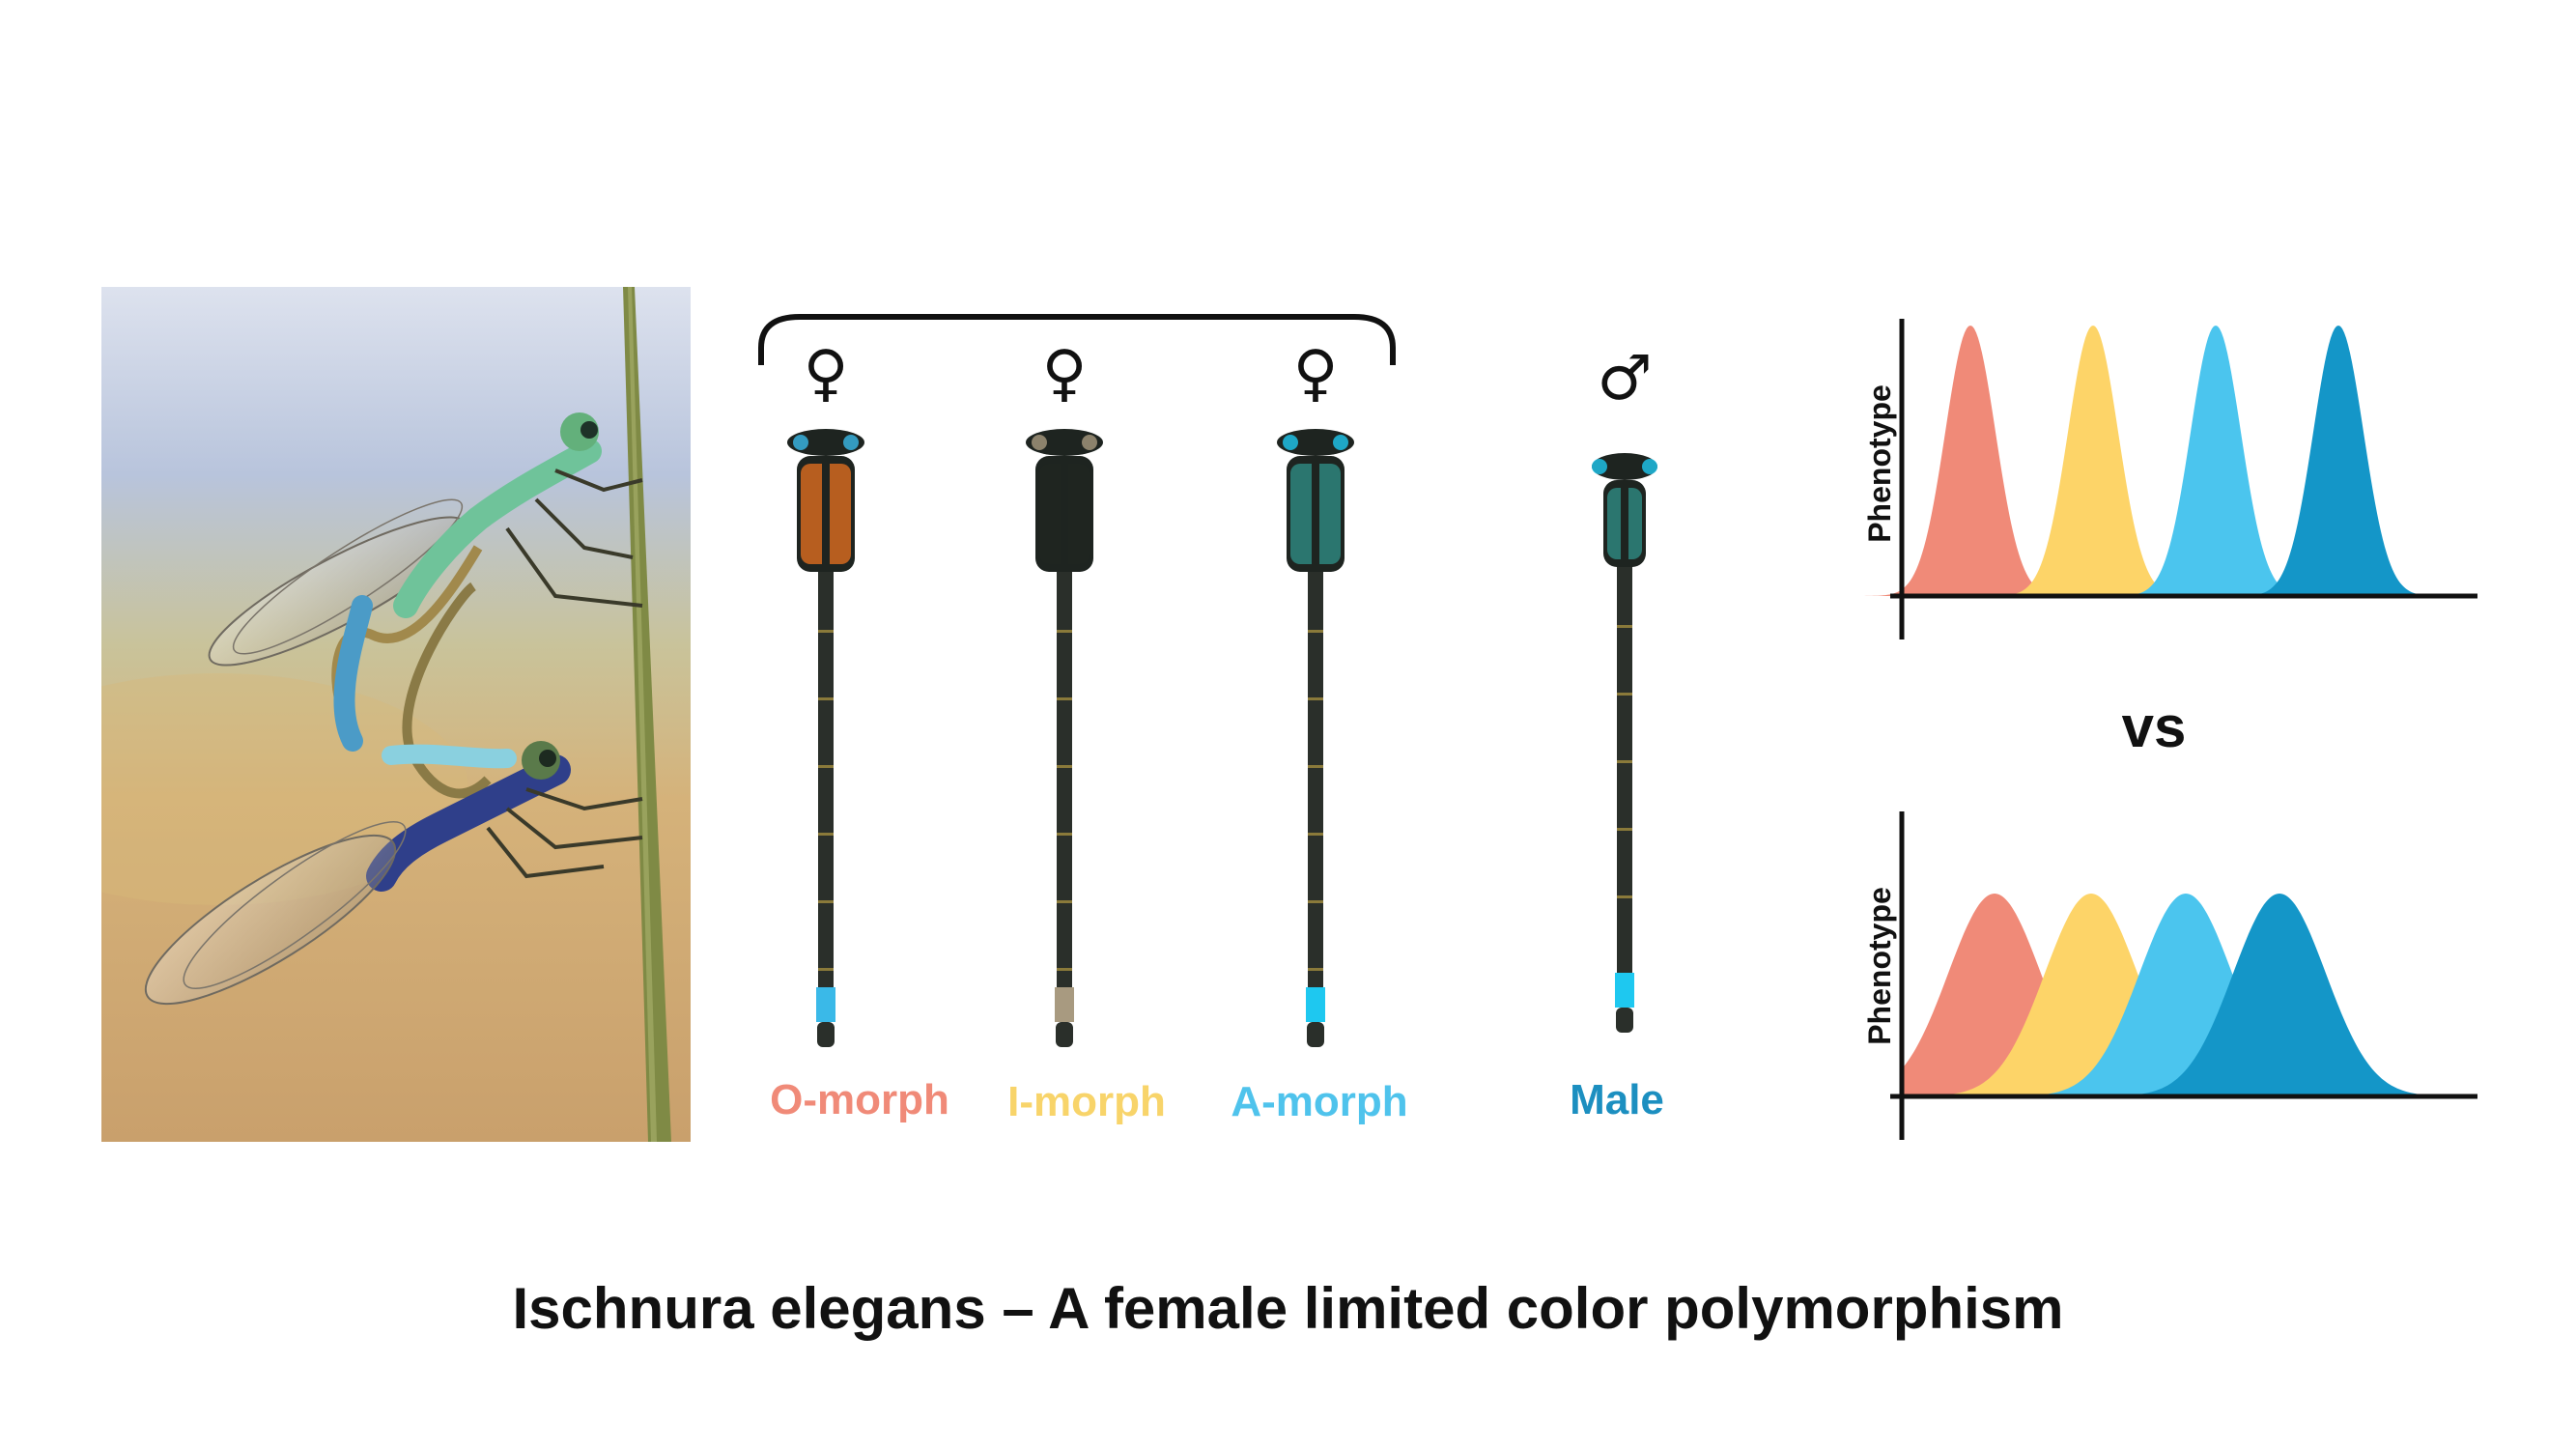  I want to click on i-morph-label: I-morph, so click(1086, 1101).